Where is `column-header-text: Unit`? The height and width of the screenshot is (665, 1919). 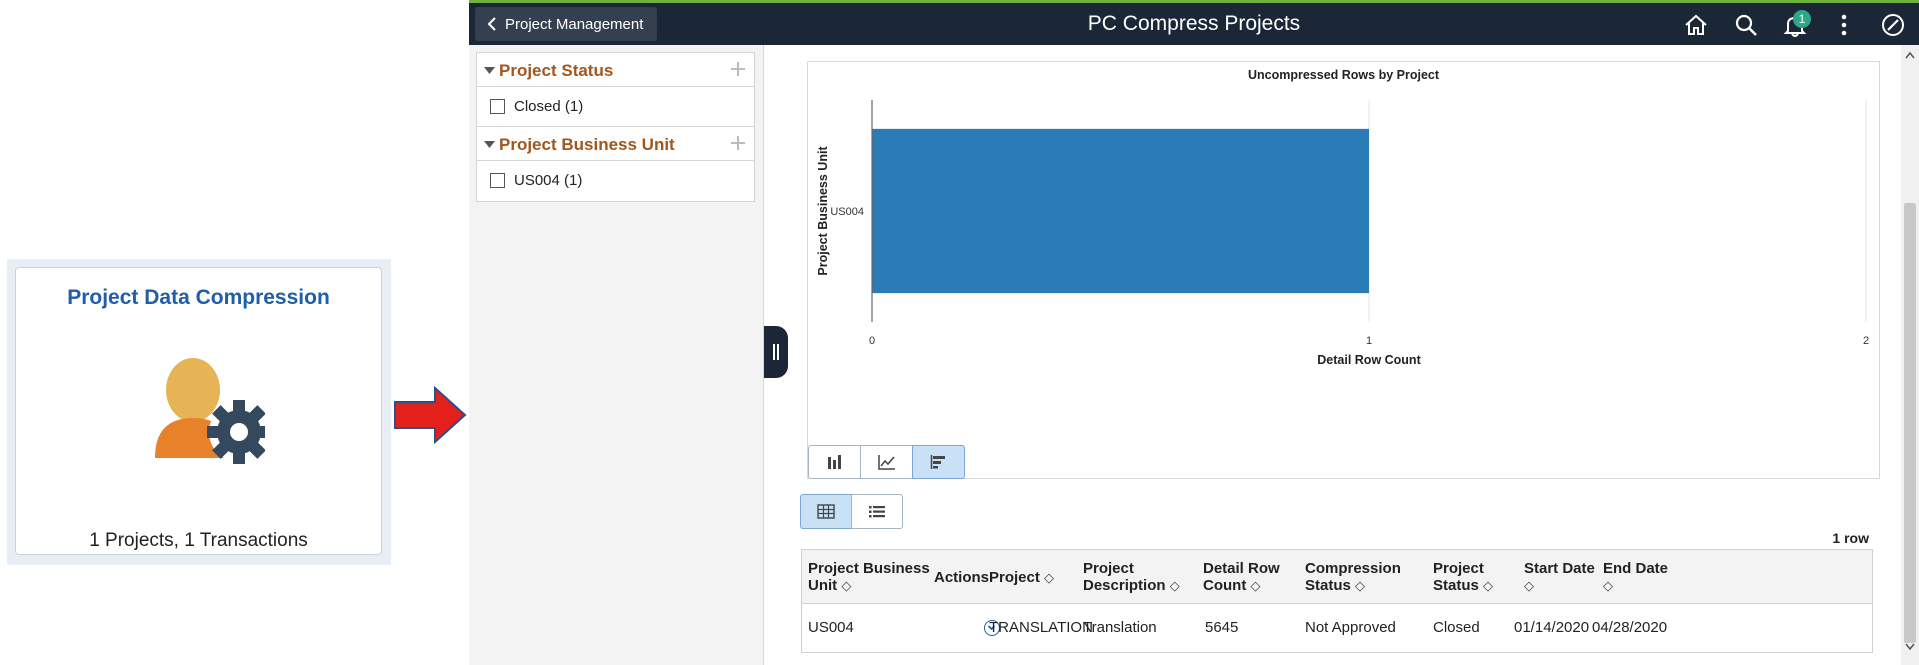
column-header-text: Unit is located at coordinates (823, 585).